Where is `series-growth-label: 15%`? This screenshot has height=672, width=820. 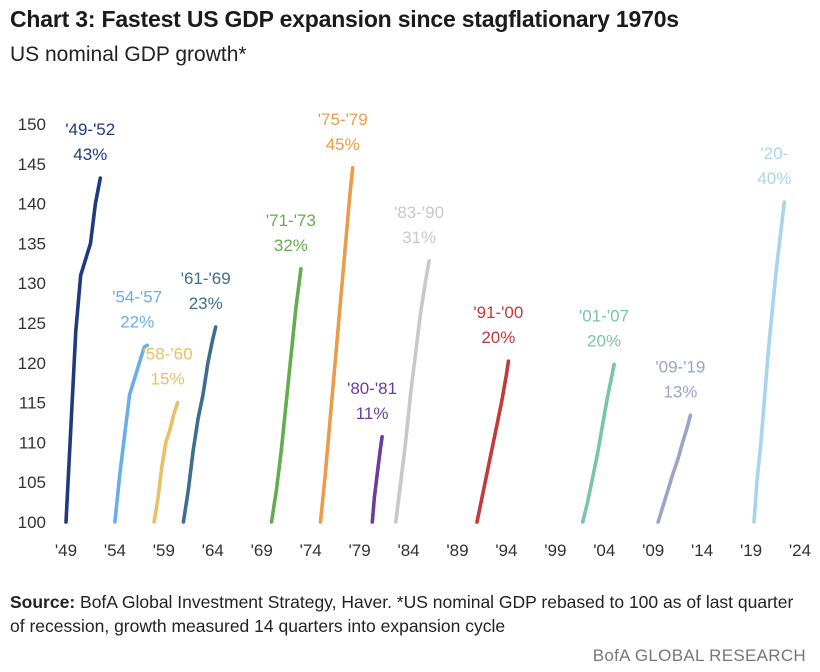
series-growth-label: 15% is located at coordinates (168, 379).